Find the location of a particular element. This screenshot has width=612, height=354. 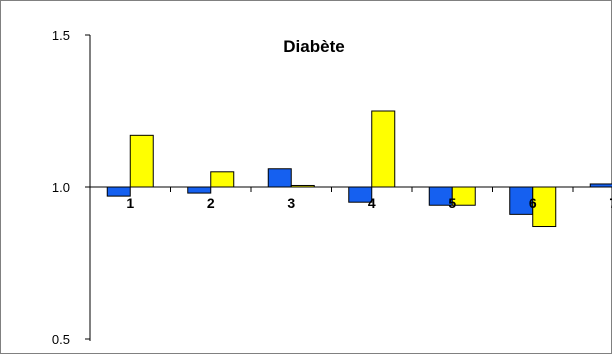

y-tick-label: 1.0 is located at coordinates (61, 187).